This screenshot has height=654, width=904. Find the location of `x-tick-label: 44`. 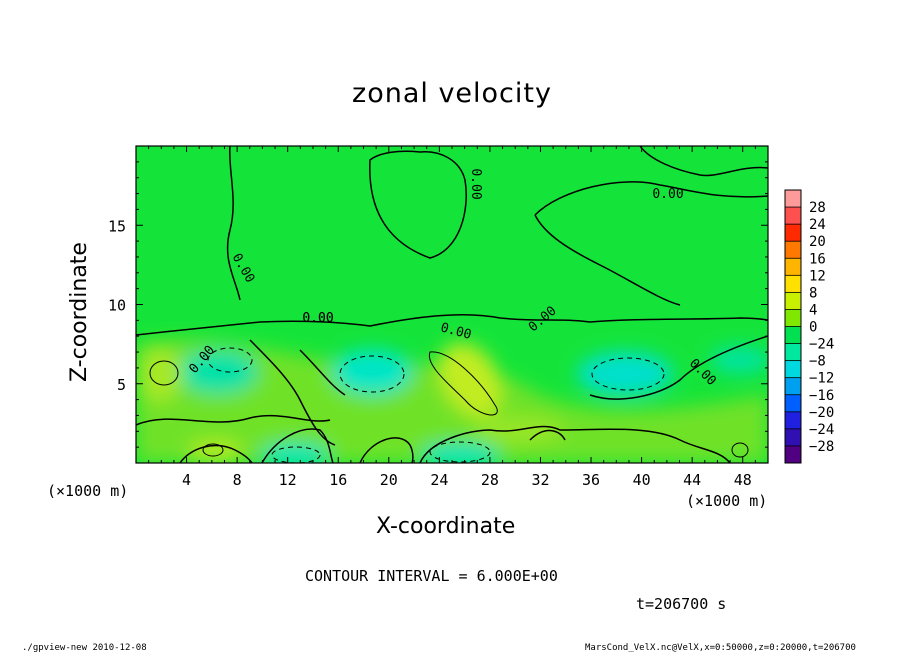

x-tick-label: 44 is located at coordinates (692, 480).